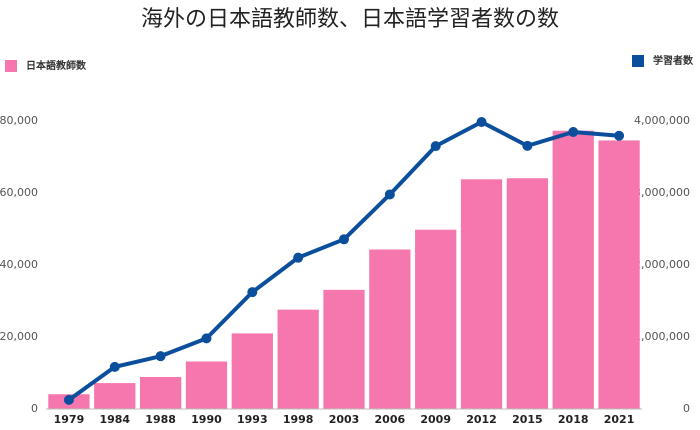  What do you see at coordinates (160, 419) in the screenshot?
I see `x-tick-label: 1988` at bounding box center [160, 419].